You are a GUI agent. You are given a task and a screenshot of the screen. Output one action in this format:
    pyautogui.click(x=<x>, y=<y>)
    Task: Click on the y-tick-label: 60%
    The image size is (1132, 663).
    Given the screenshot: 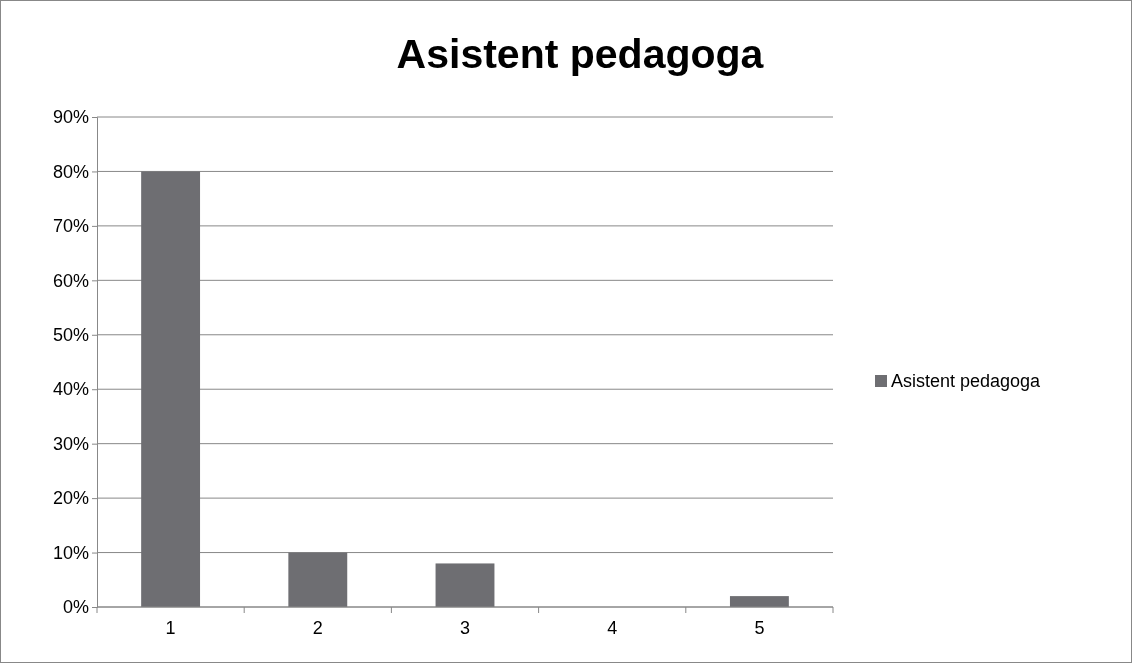 What is the action you would take?
    pyautogui.click(x=70, y=280)
    